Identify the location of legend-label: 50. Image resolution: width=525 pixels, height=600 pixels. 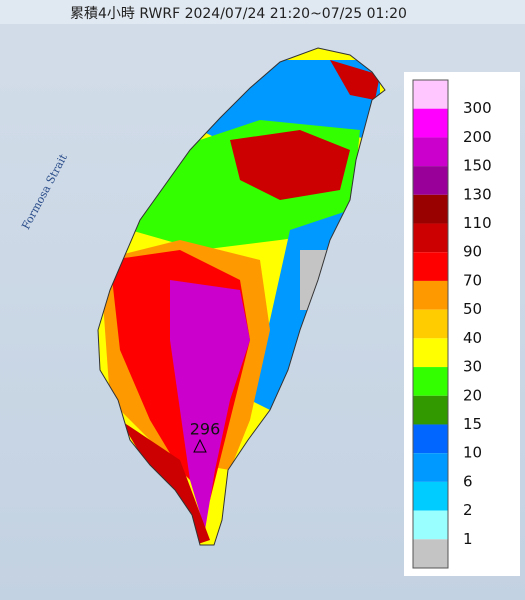
(472, 309).